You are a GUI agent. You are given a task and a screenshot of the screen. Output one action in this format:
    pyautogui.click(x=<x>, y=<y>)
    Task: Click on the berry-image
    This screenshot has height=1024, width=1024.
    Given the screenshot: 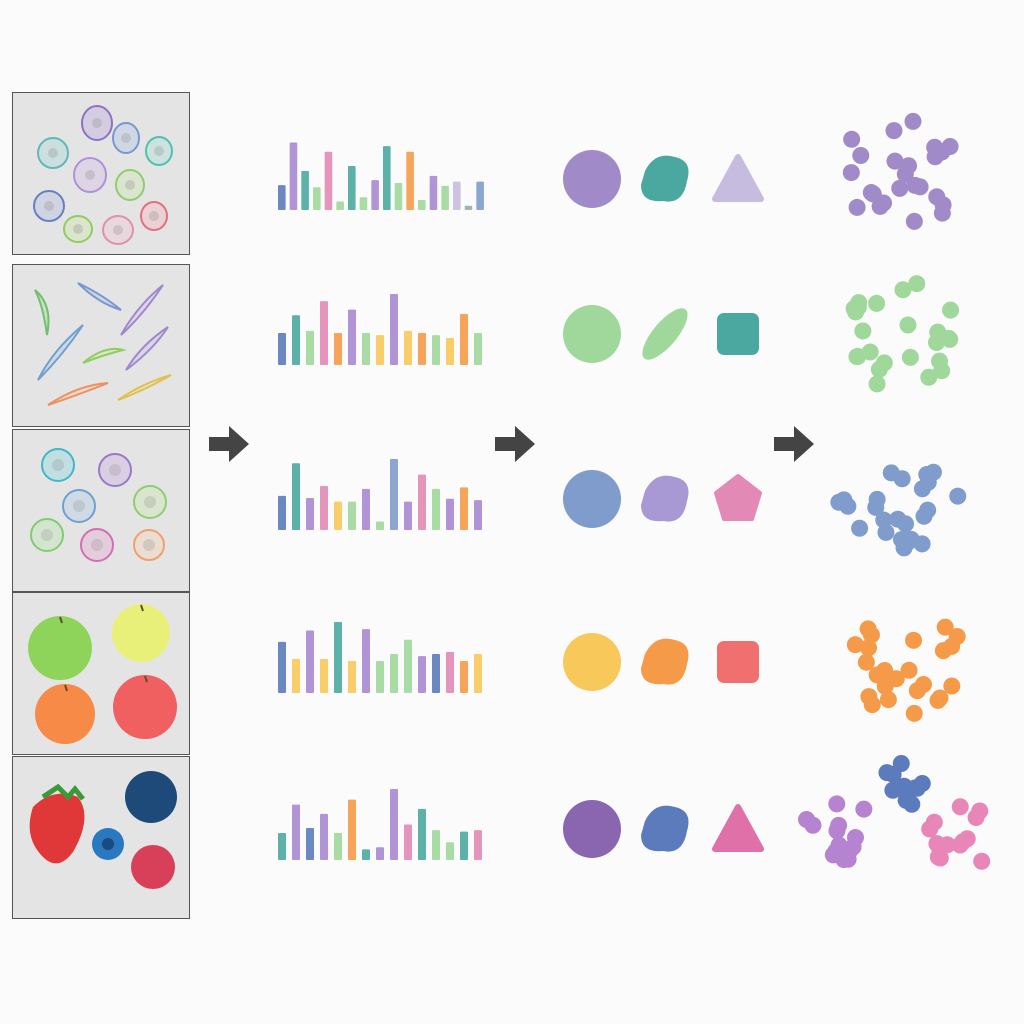 What is the action you would take?
    pyautogui.click(x=103, y=830)
    